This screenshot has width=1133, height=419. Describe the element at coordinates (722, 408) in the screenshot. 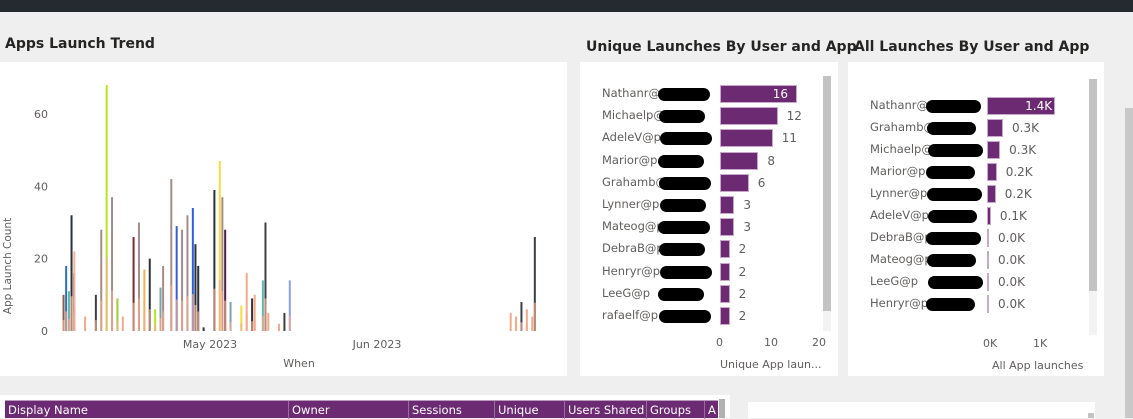

I see `table-scrollbar` at that location.